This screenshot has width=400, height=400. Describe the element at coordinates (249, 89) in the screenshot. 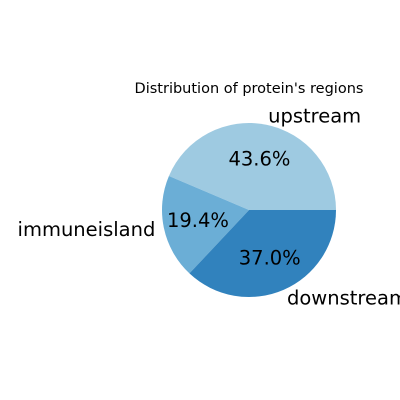

I see `chart-title: Distribution of protein's regions` at that location.